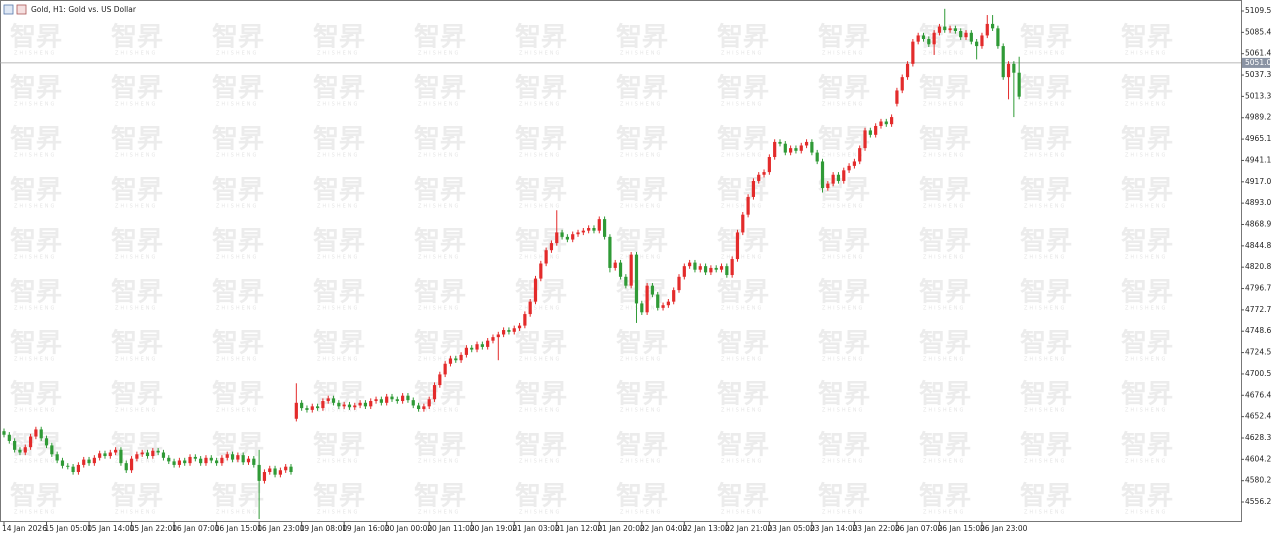 This screenshot has width=1271, height=535. What do you see at coordinates (579, 528) in the screenshot?
I see `x-tick-label: 21 Jan 12:00` at bounding box center [579, 528].